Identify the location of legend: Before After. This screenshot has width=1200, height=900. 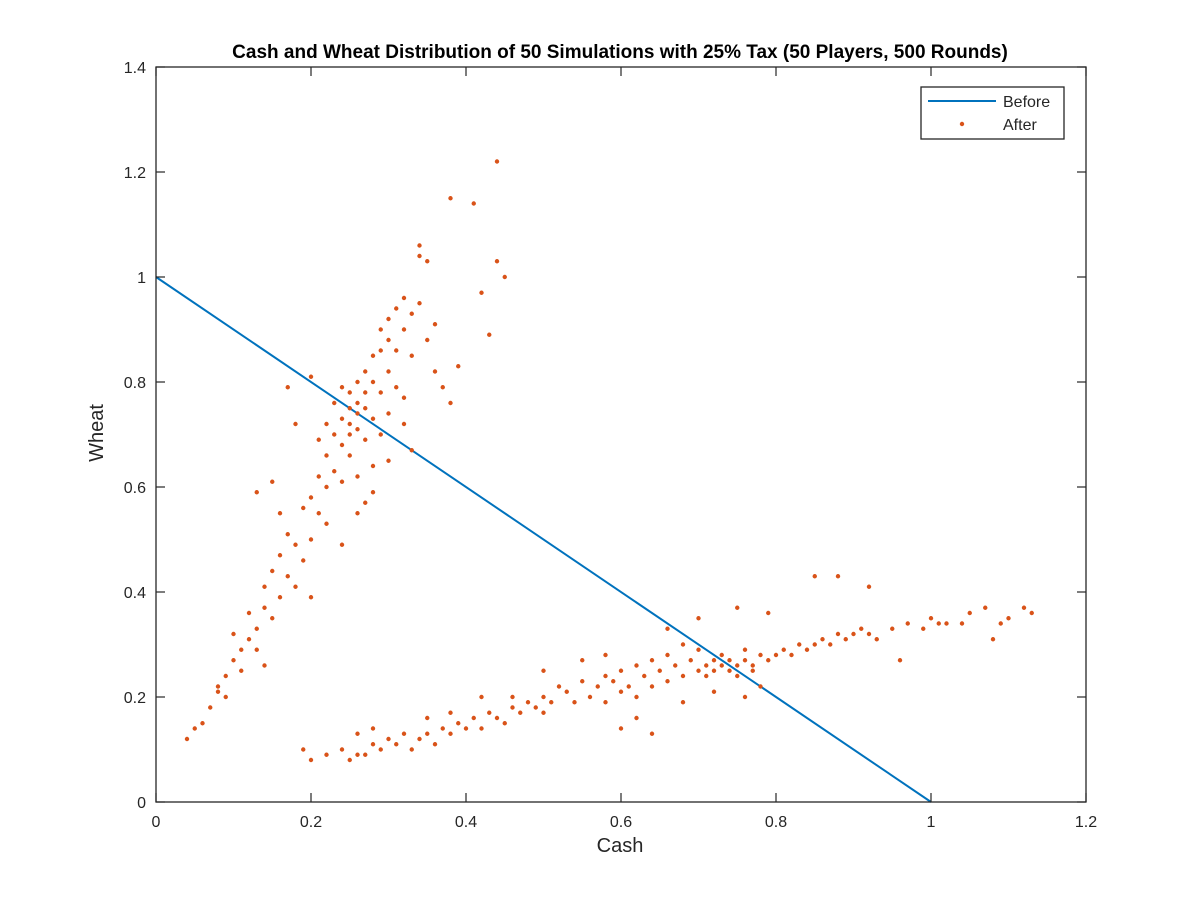
(992, 113).